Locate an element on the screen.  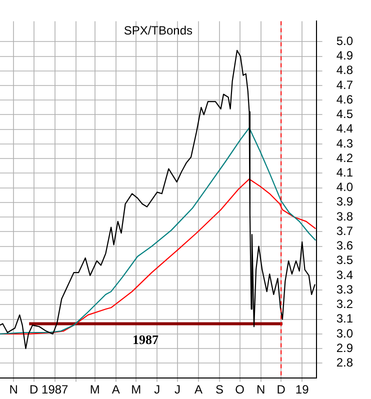
y-tick-label: 2.9 is located at coordinates (345, 347).